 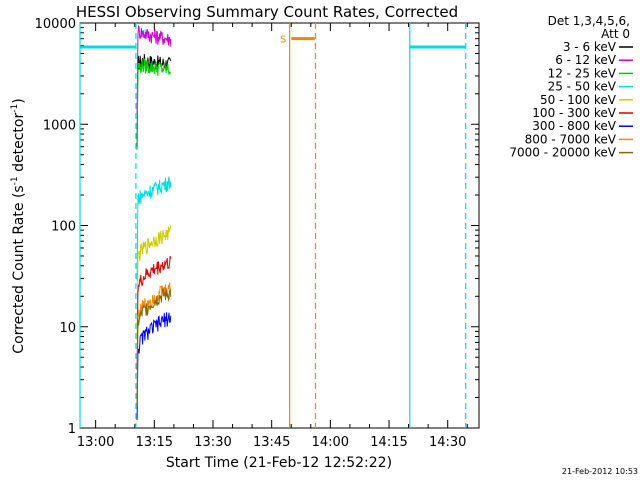 I want to click on y-tick-label: 1, so click(x=72, y=429).